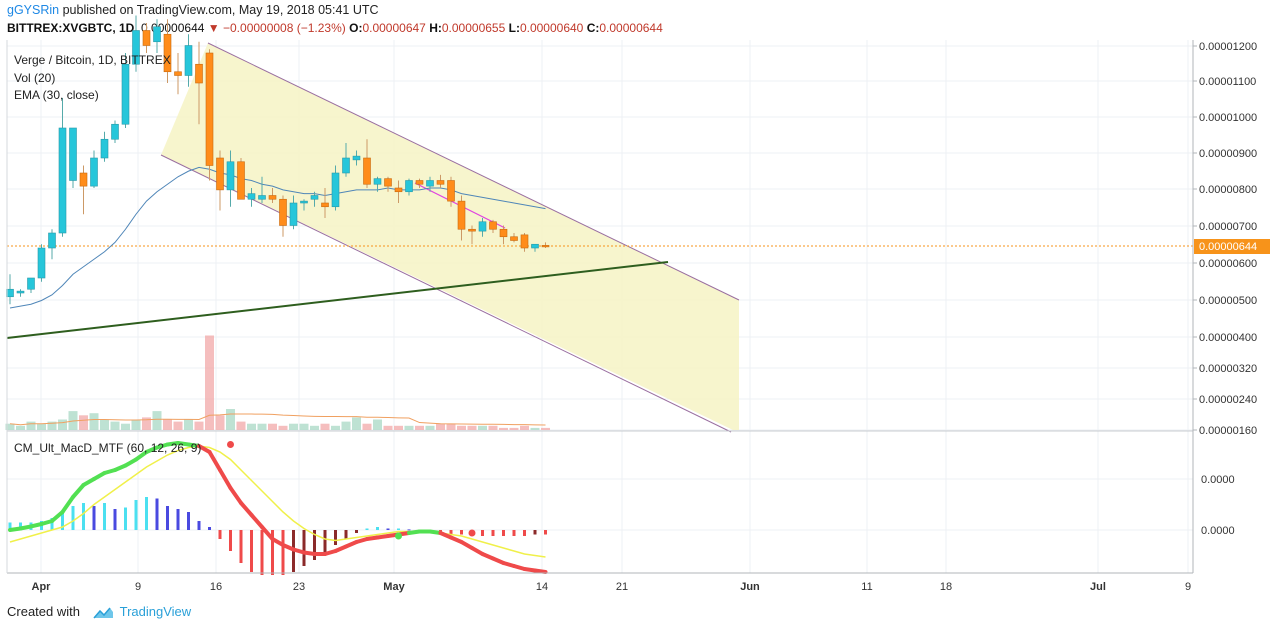 The width and height of the screenshot is (1270, 630). Describe the element at coordinates (1188, 587) in the screenshot. I see `x-tick-label-11: 9` at that location.